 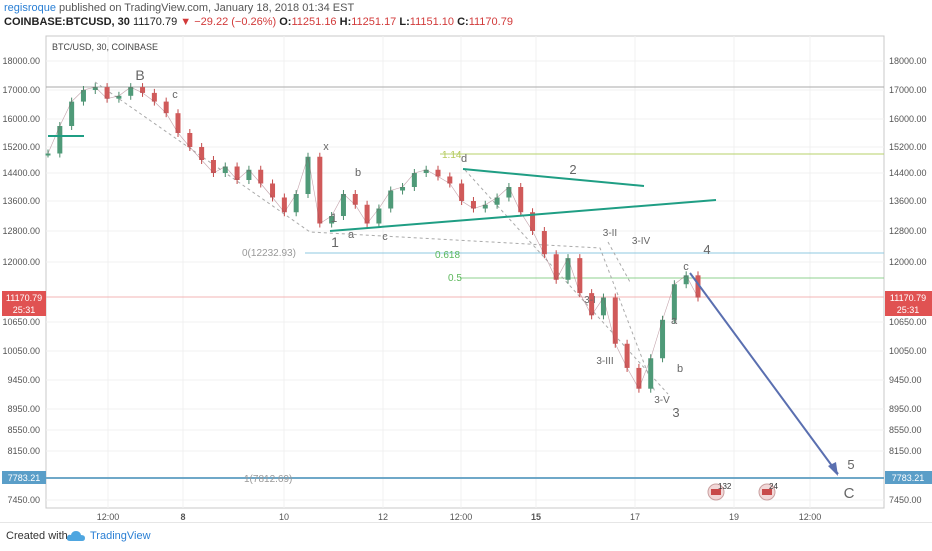 What do you see at coordinates (447, 255) in the screenshot?
I see `fib-label: 0.618` at bounding box center [447, 255].